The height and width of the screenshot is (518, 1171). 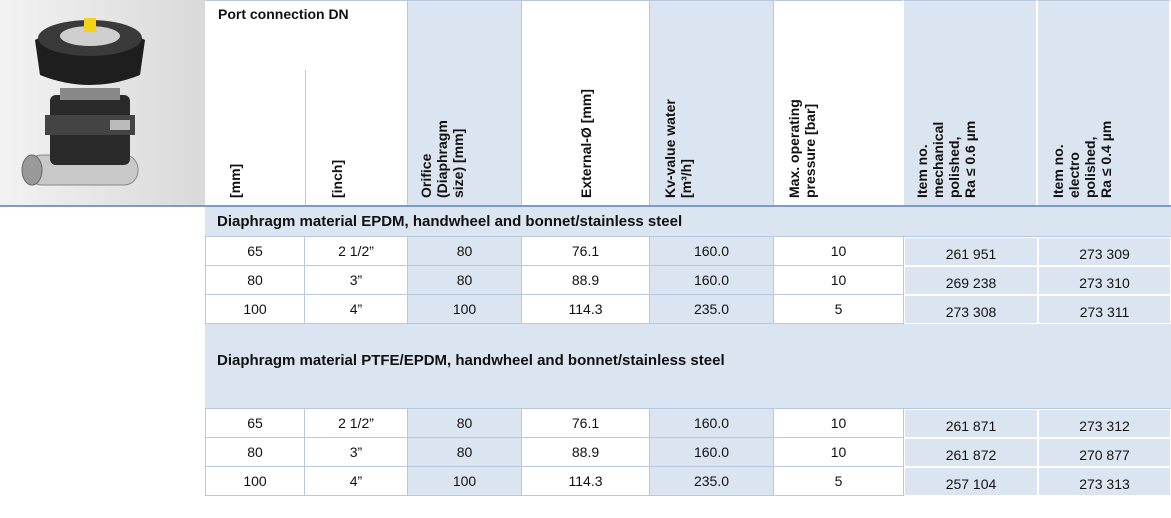 I want to click on column-header: [inch], so click(x=337, y=178).